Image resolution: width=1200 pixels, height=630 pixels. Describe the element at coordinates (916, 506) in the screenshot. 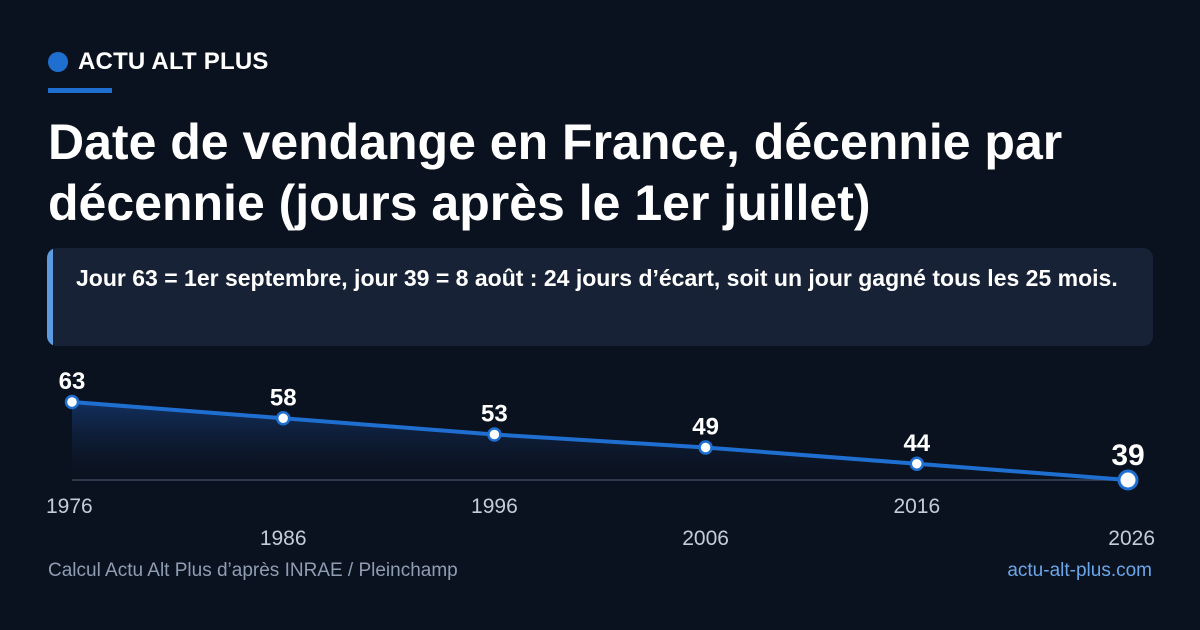

I see `x-tick-label: 2016` at that location.